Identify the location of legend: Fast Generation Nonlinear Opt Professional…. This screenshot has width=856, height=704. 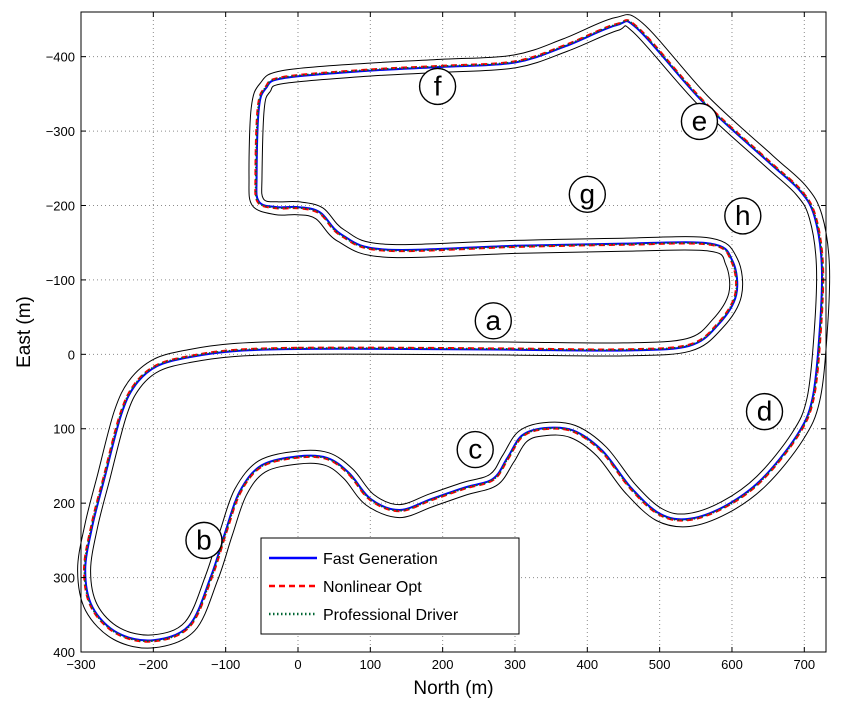
(390, 586).